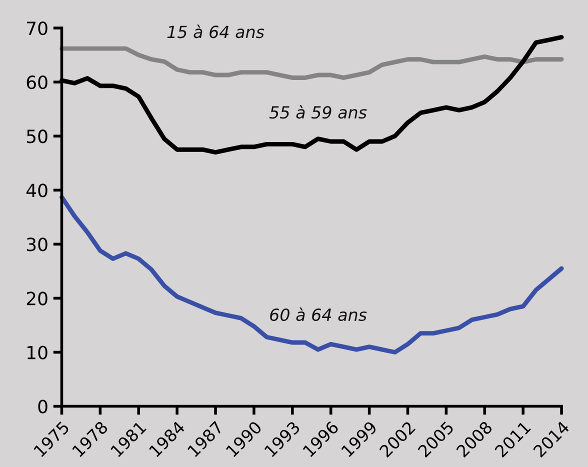  I want to click on series-label: 15 à 64 ans, so click(215, 31).